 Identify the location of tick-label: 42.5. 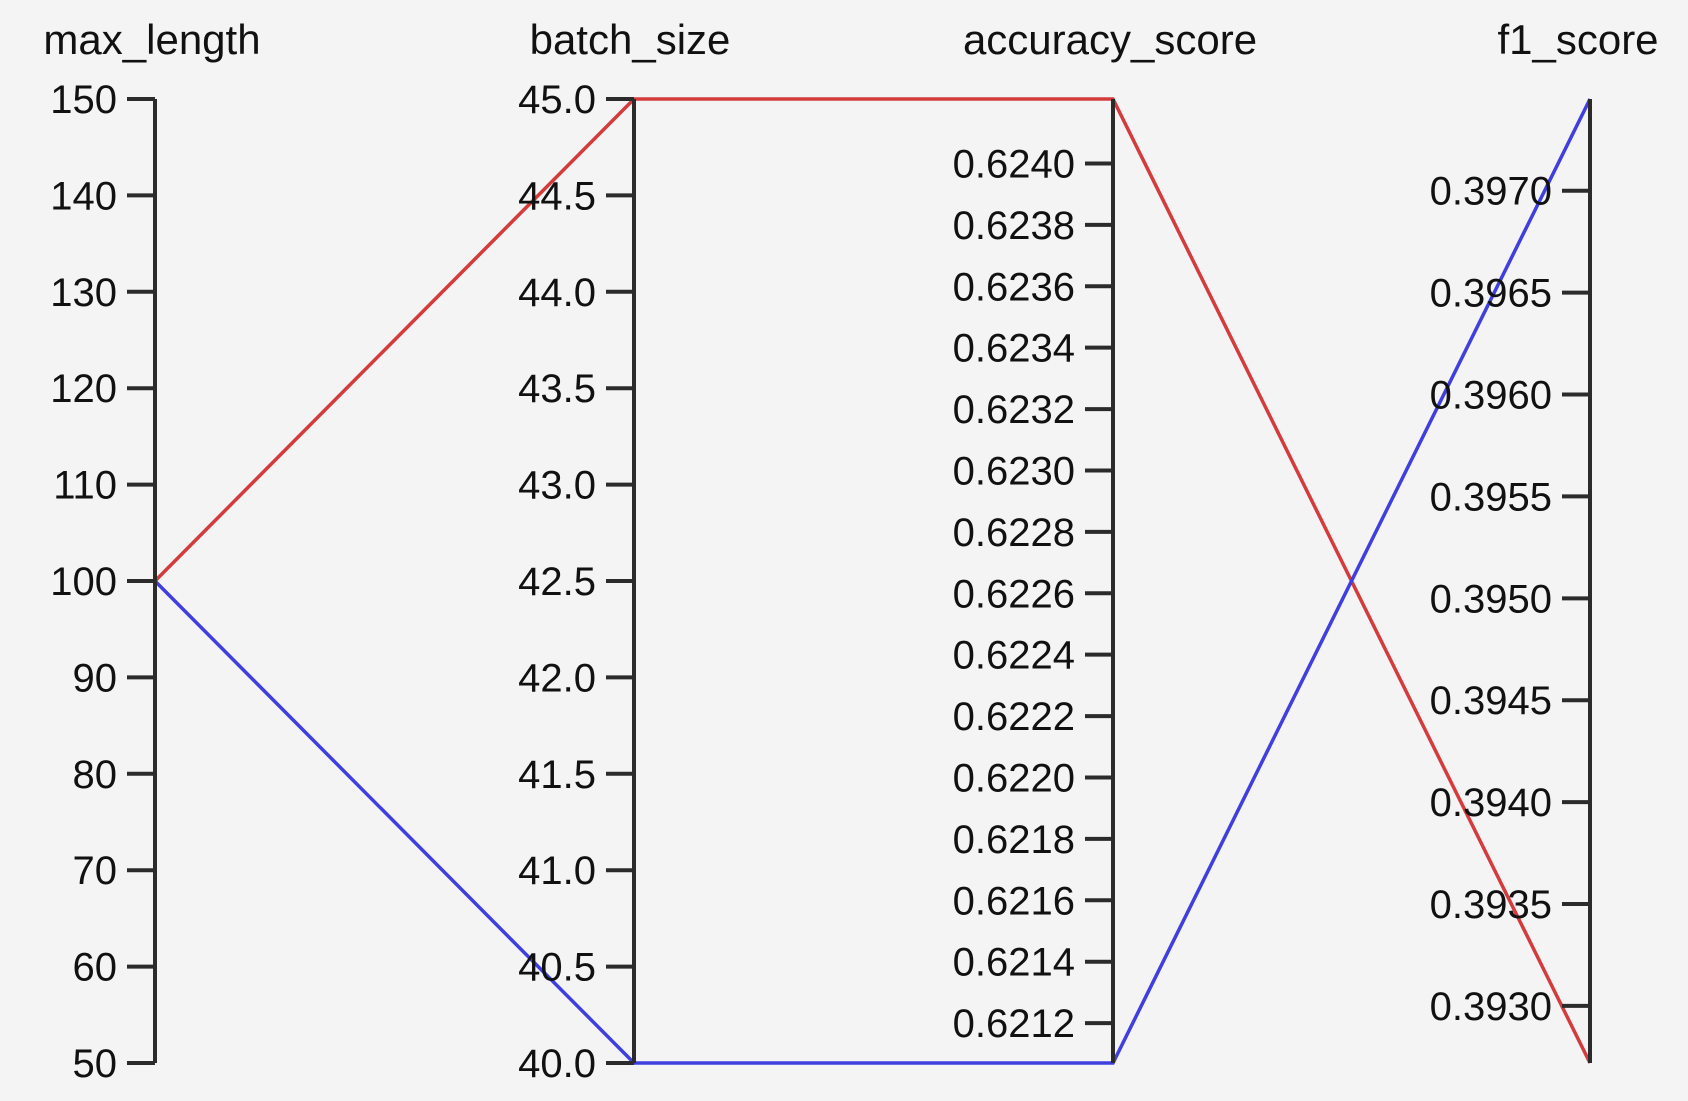
(557, 582).